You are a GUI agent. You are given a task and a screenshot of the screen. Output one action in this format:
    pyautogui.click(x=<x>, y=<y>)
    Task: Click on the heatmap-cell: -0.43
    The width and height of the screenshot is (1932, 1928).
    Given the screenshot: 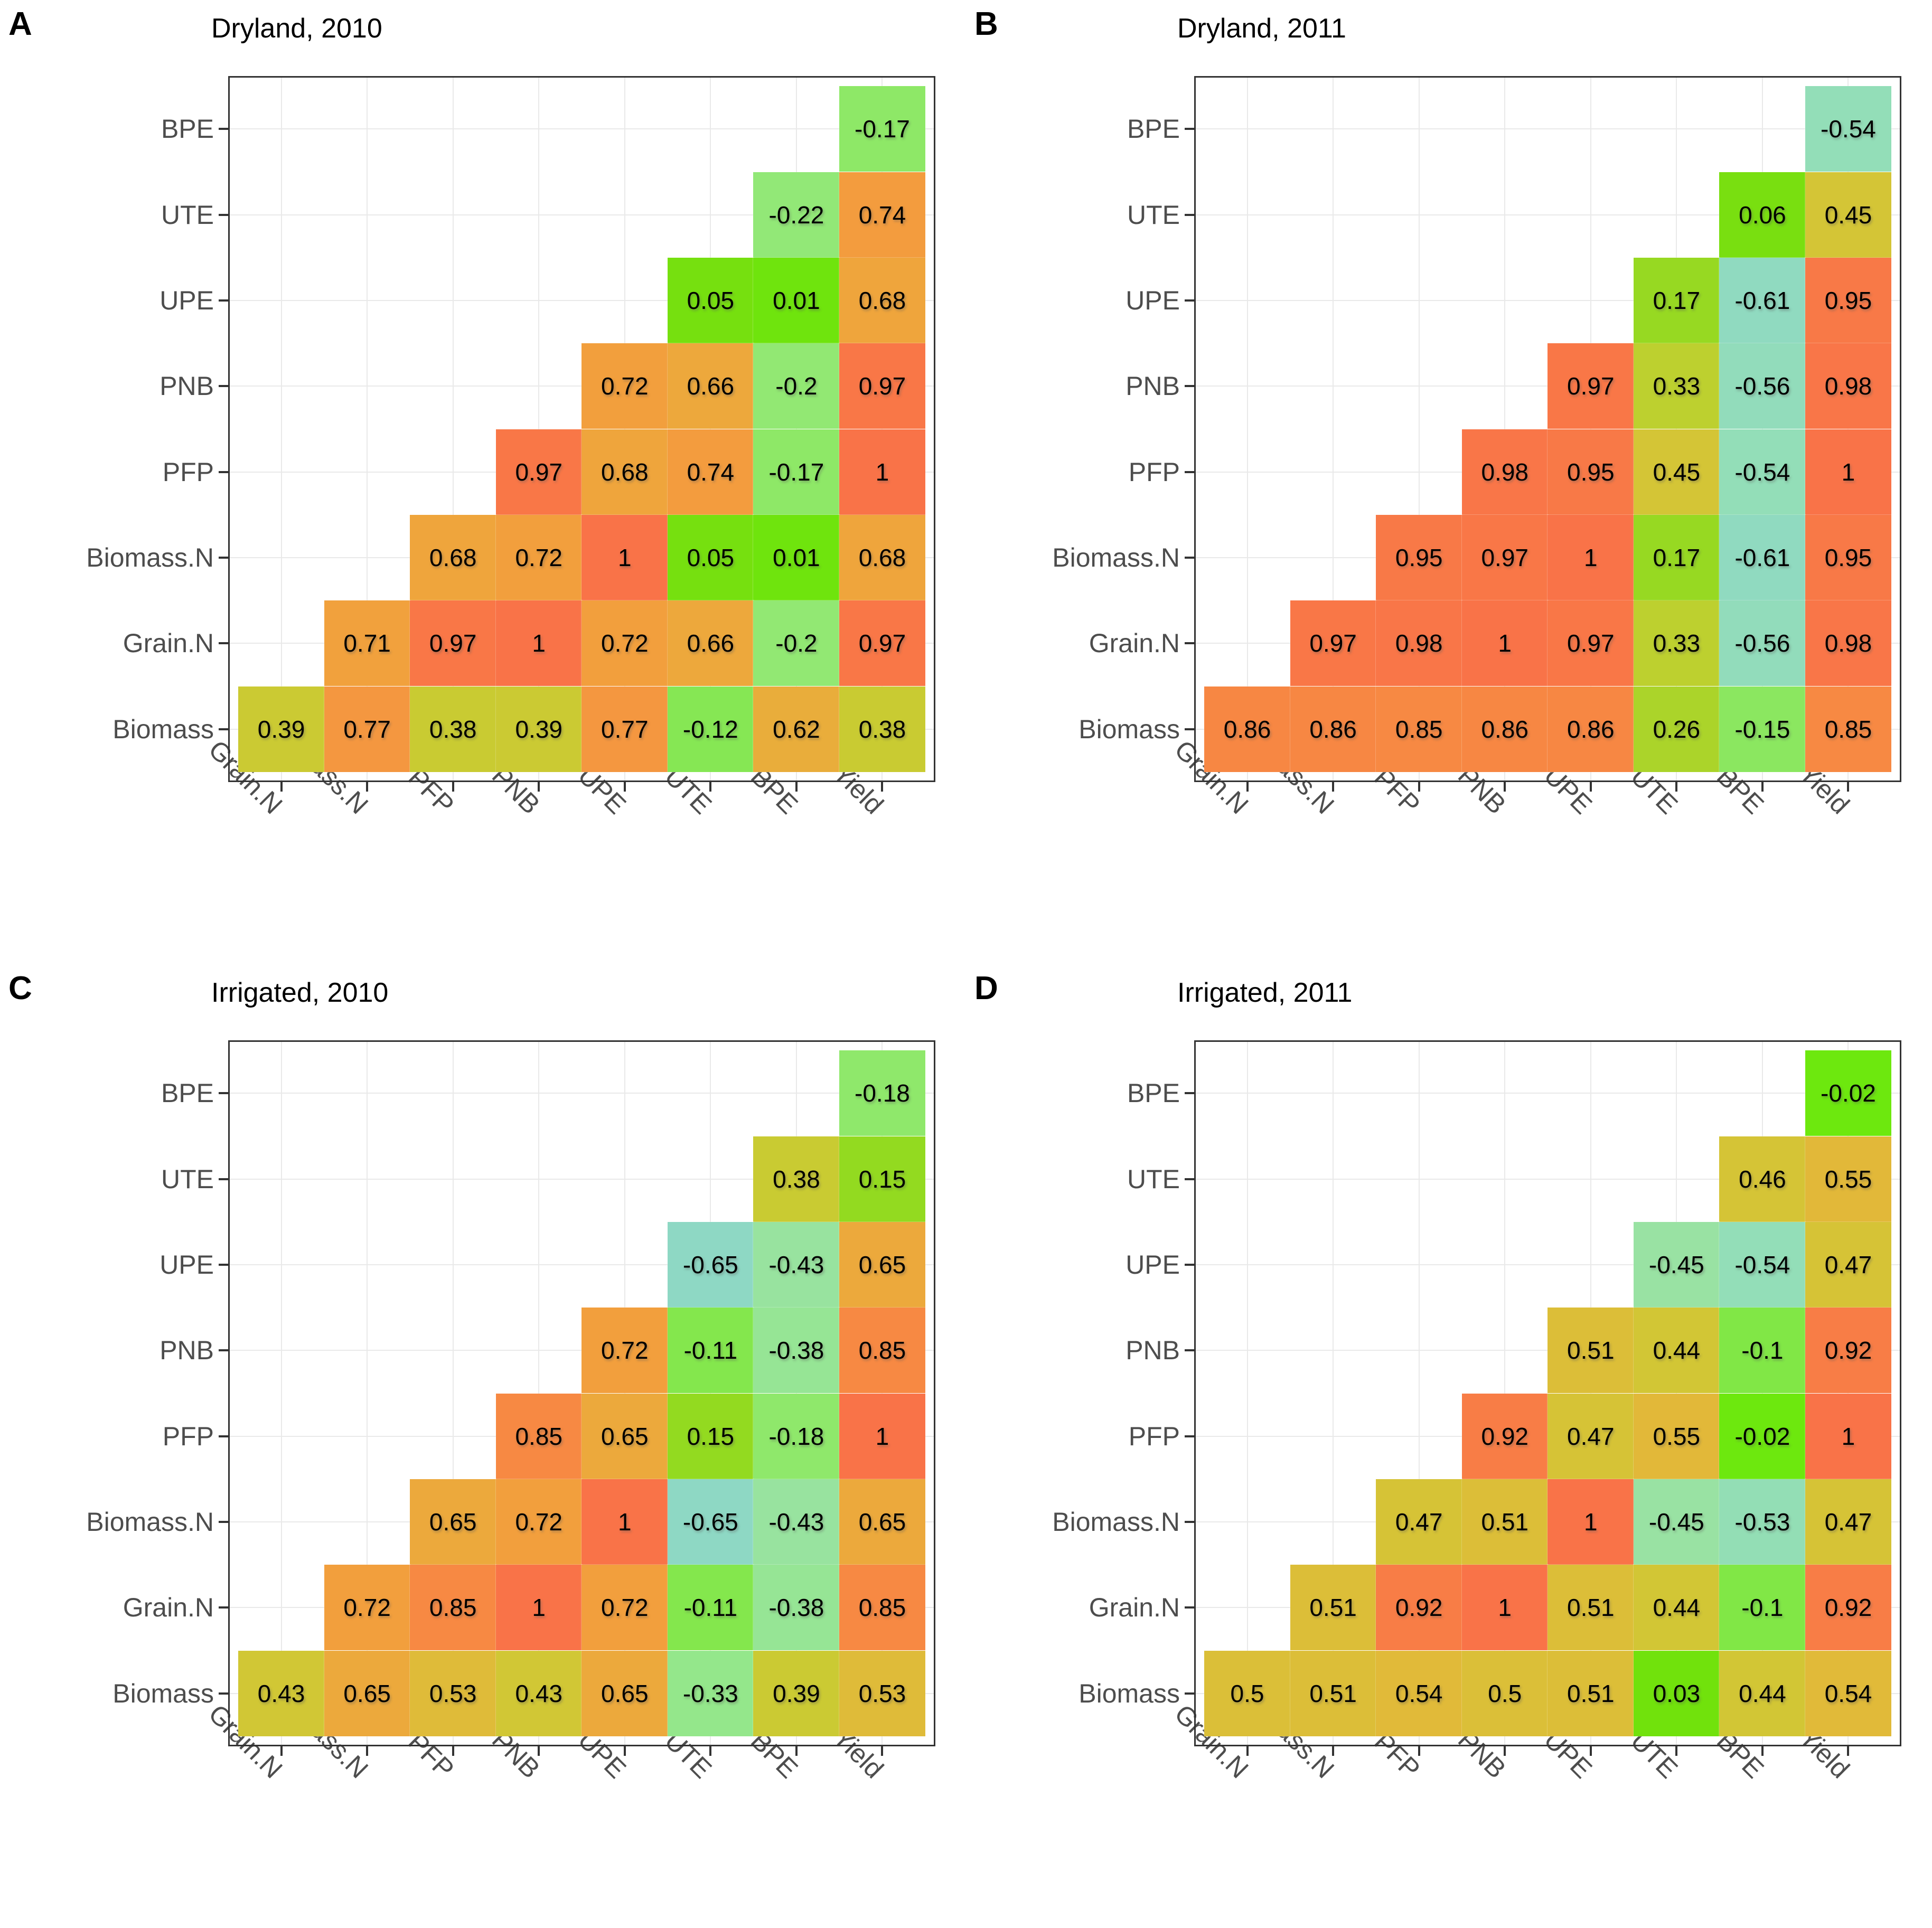 What is the action you would take?
    pyautogui.click(x=796, y=1265)
    